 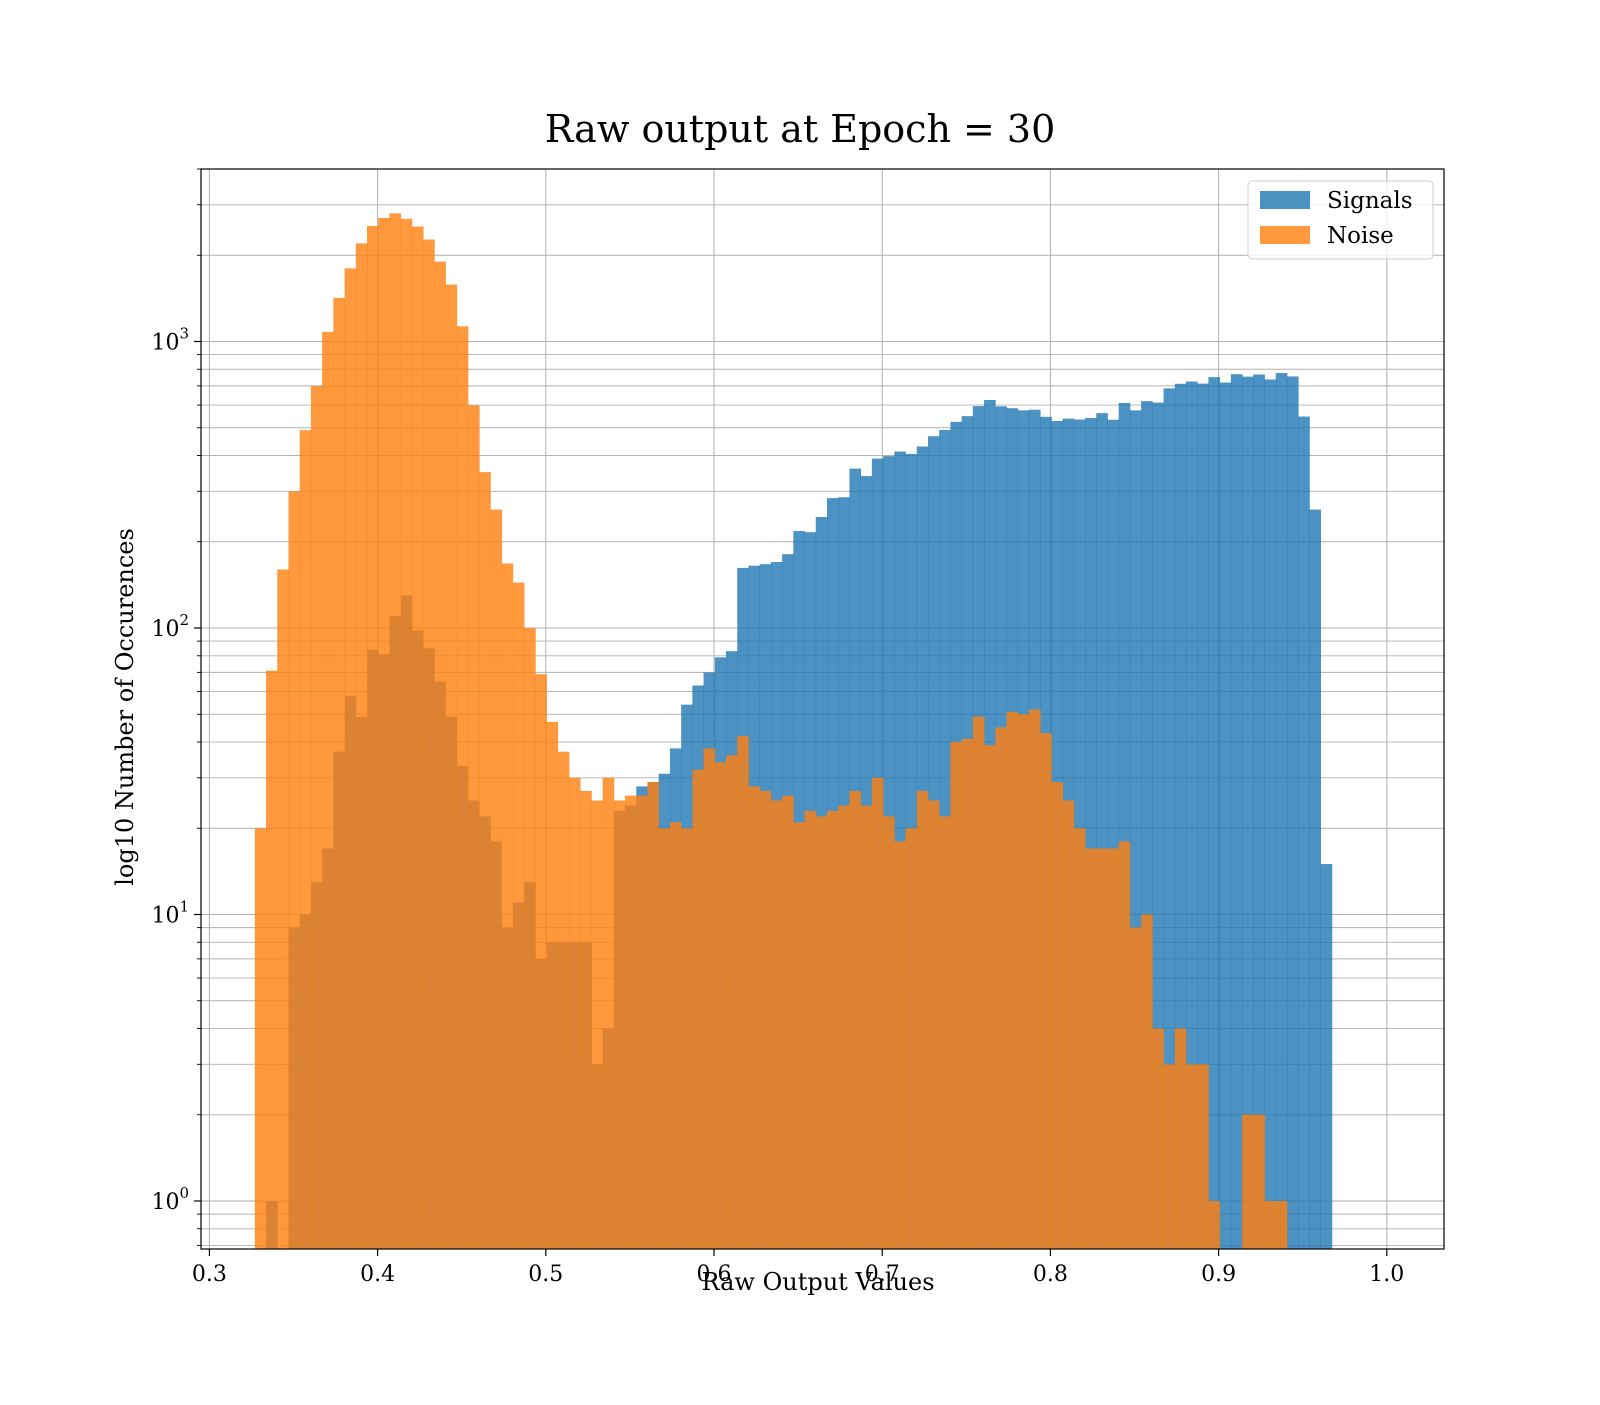 What do you see at coordinates (1386, 1274) in the screenshot?
I see `x-tick-label: 1.0` at bounding box center [1386, 1274].